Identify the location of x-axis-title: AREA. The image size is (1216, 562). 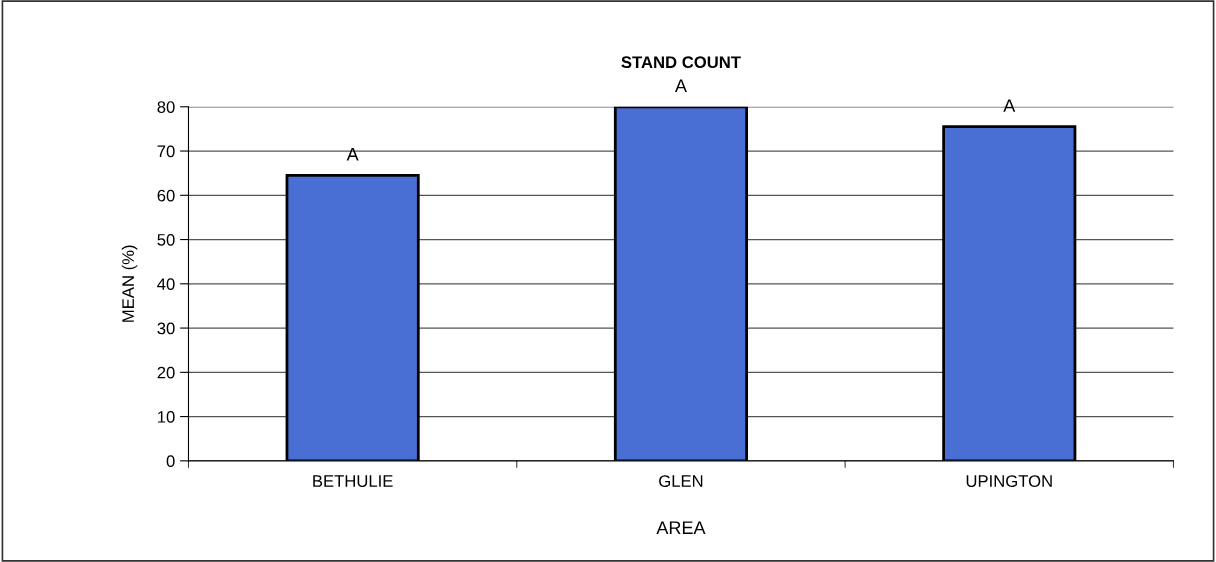
(681, 527).